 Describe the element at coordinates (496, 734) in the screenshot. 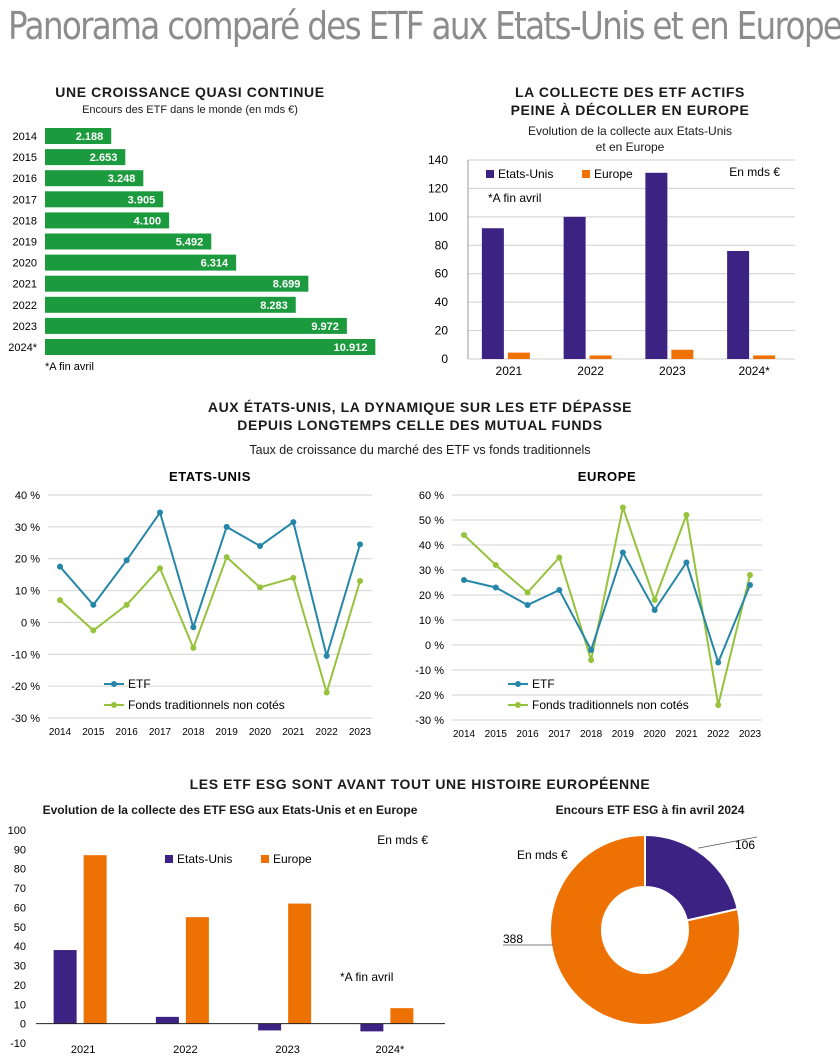

I see `x-tick-label: 2015` at that location.